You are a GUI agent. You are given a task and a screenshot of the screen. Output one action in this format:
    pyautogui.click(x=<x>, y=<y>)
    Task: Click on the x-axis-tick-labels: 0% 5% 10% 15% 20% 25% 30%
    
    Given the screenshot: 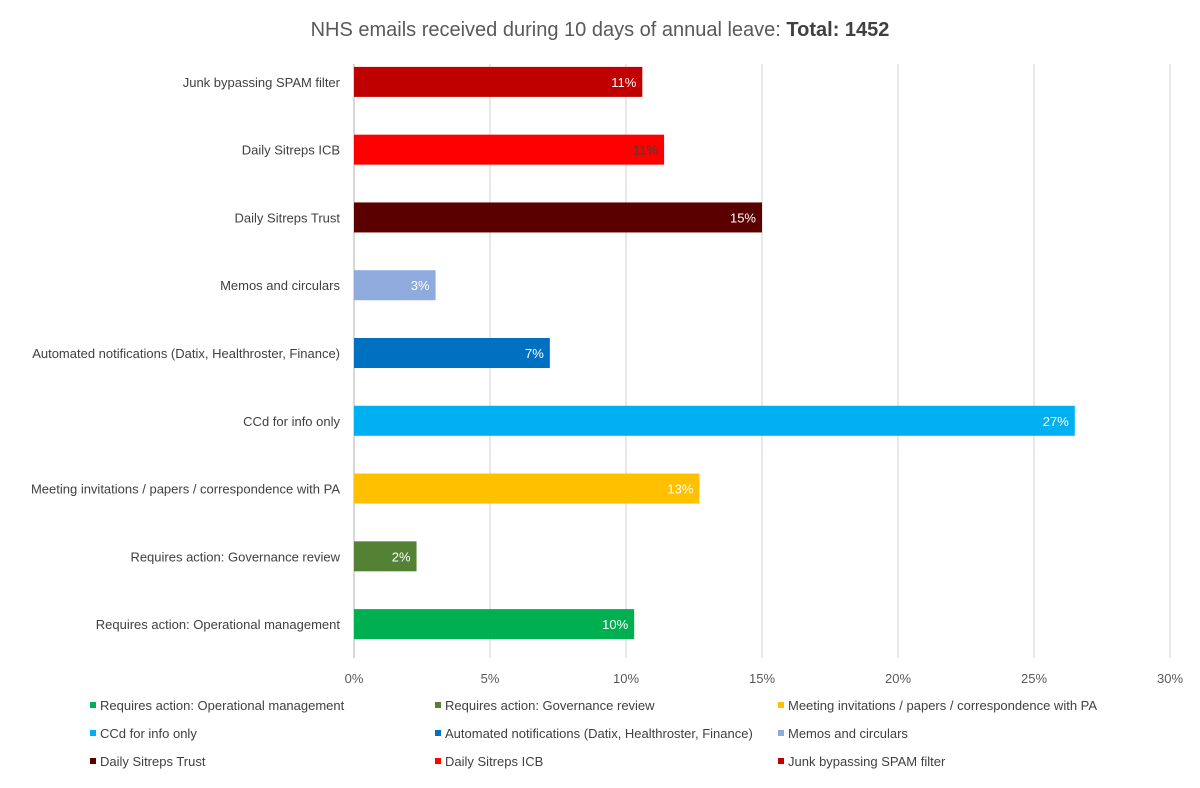 What is the action you would take?
    pyautogui.click(x=764, y=678)
    